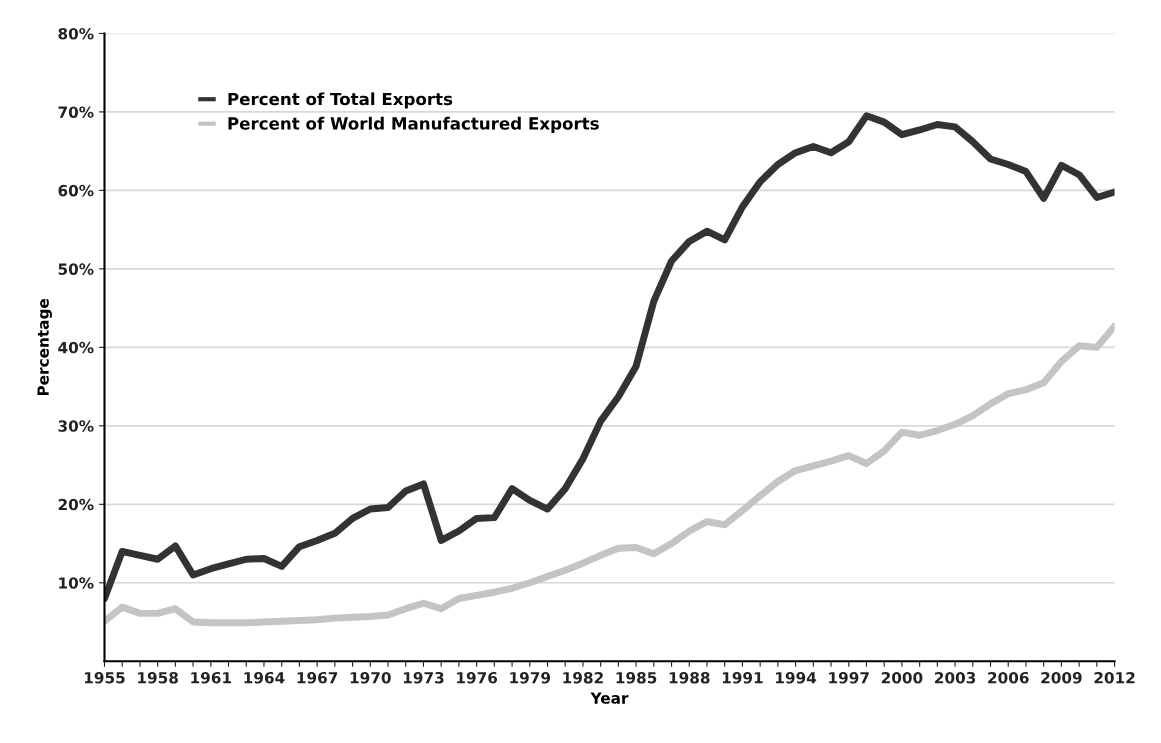  What do you see at coordinates (76, 190) in the screenshot?
I see `y-tick-label: 60%` at bounding box center [76, 190].